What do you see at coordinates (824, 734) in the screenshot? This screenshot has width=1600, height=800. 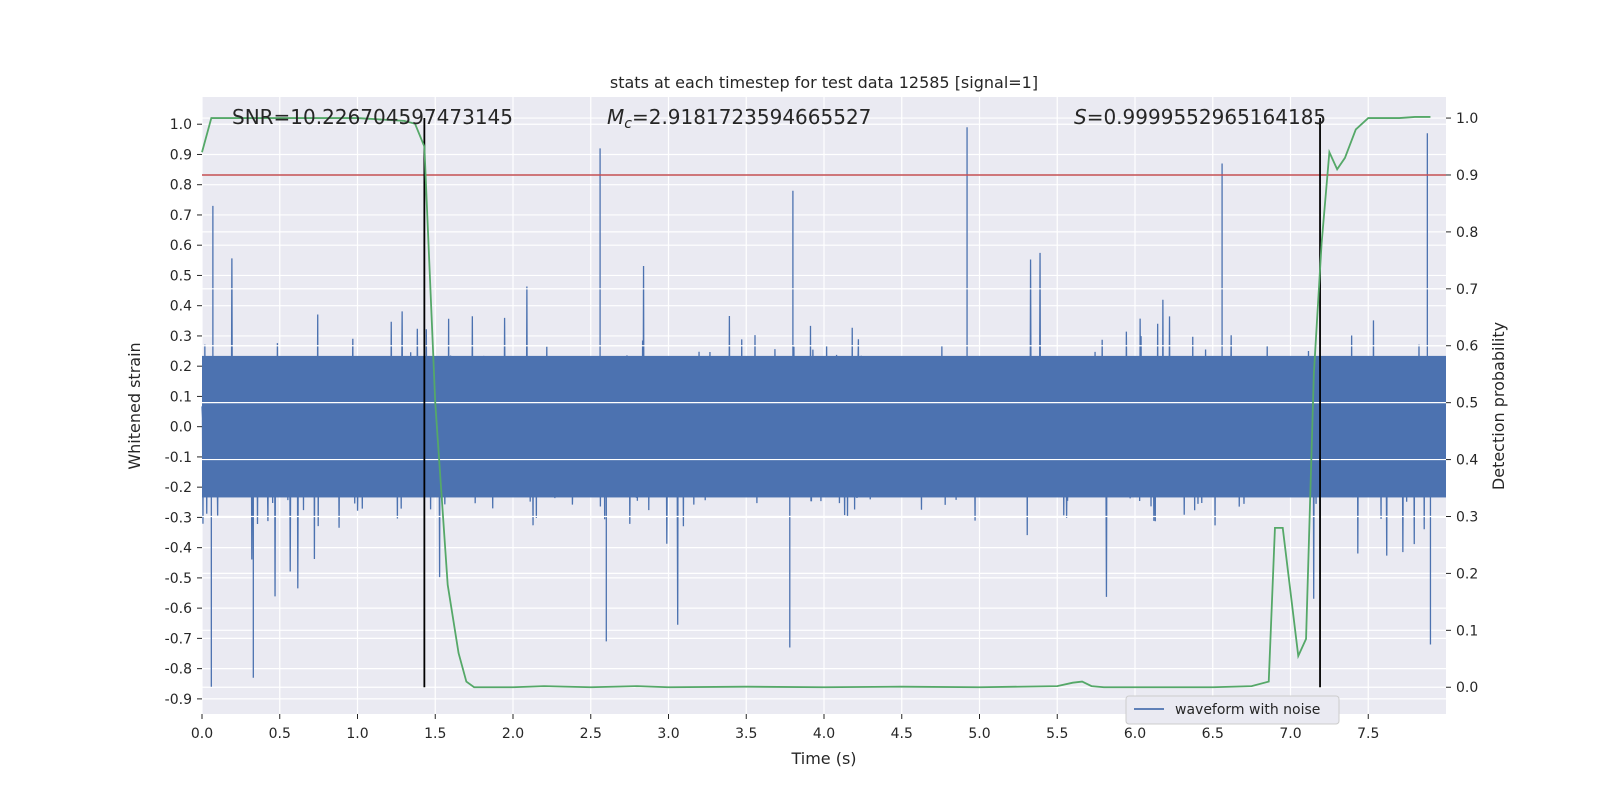 I see `x-tick-label: 4.0` at bounding box center [824, 734].